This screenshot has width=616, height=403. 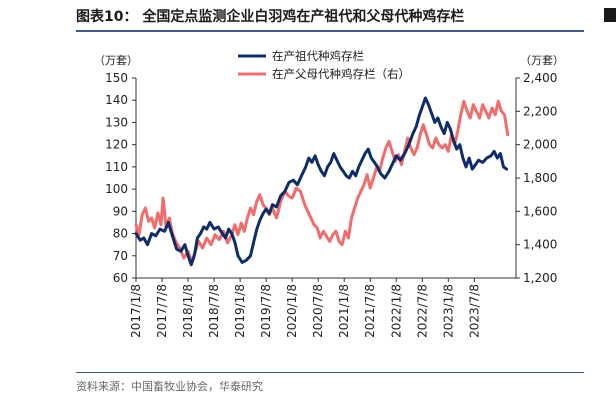 I want to click on title-rule, so click(x=330, y=31).